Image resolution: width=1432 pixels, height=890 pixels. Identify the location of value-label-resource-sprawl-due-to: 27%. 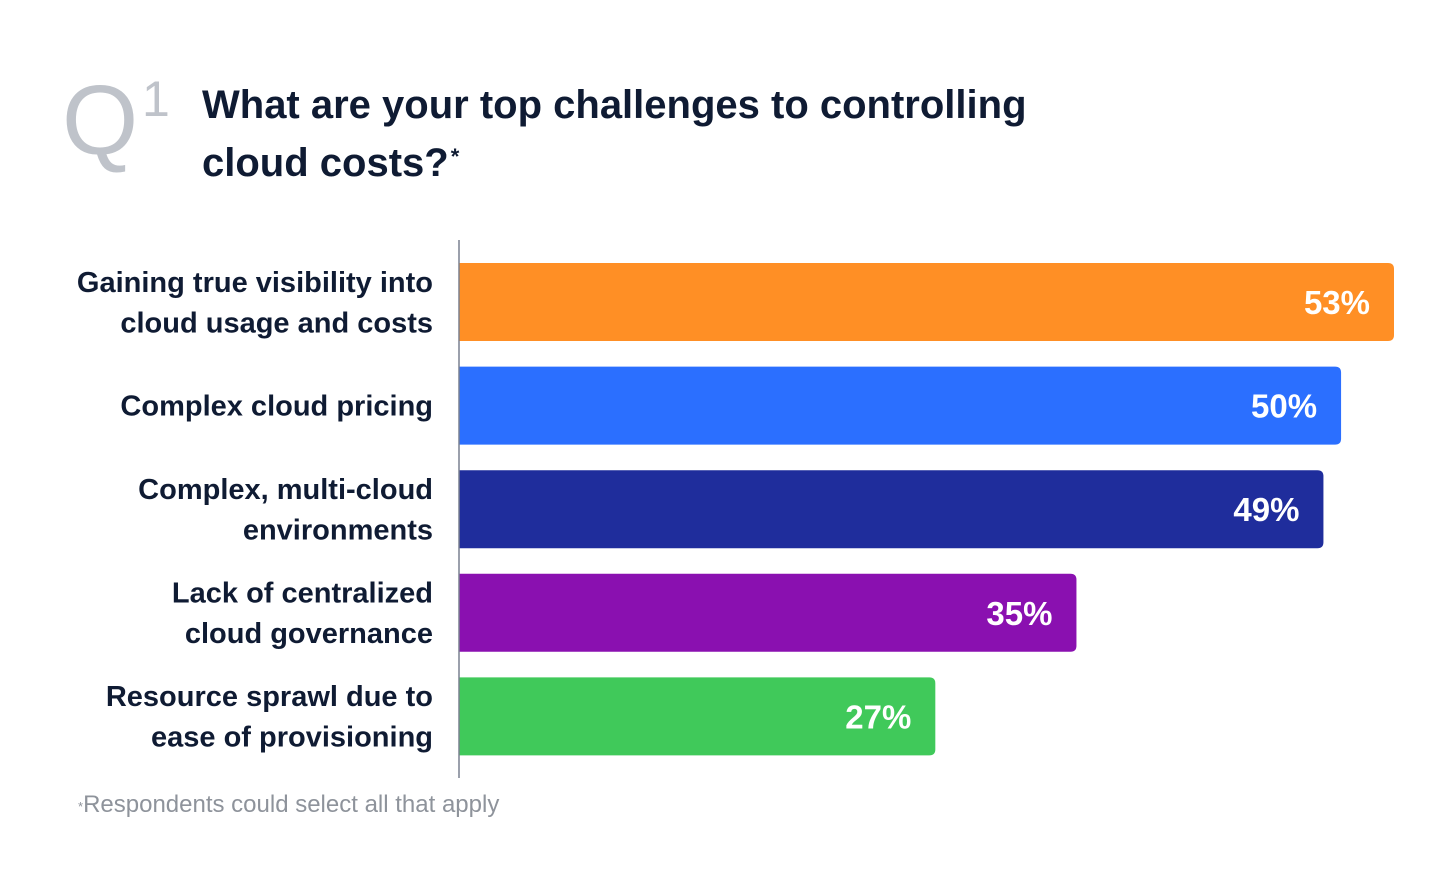
(878, 716).